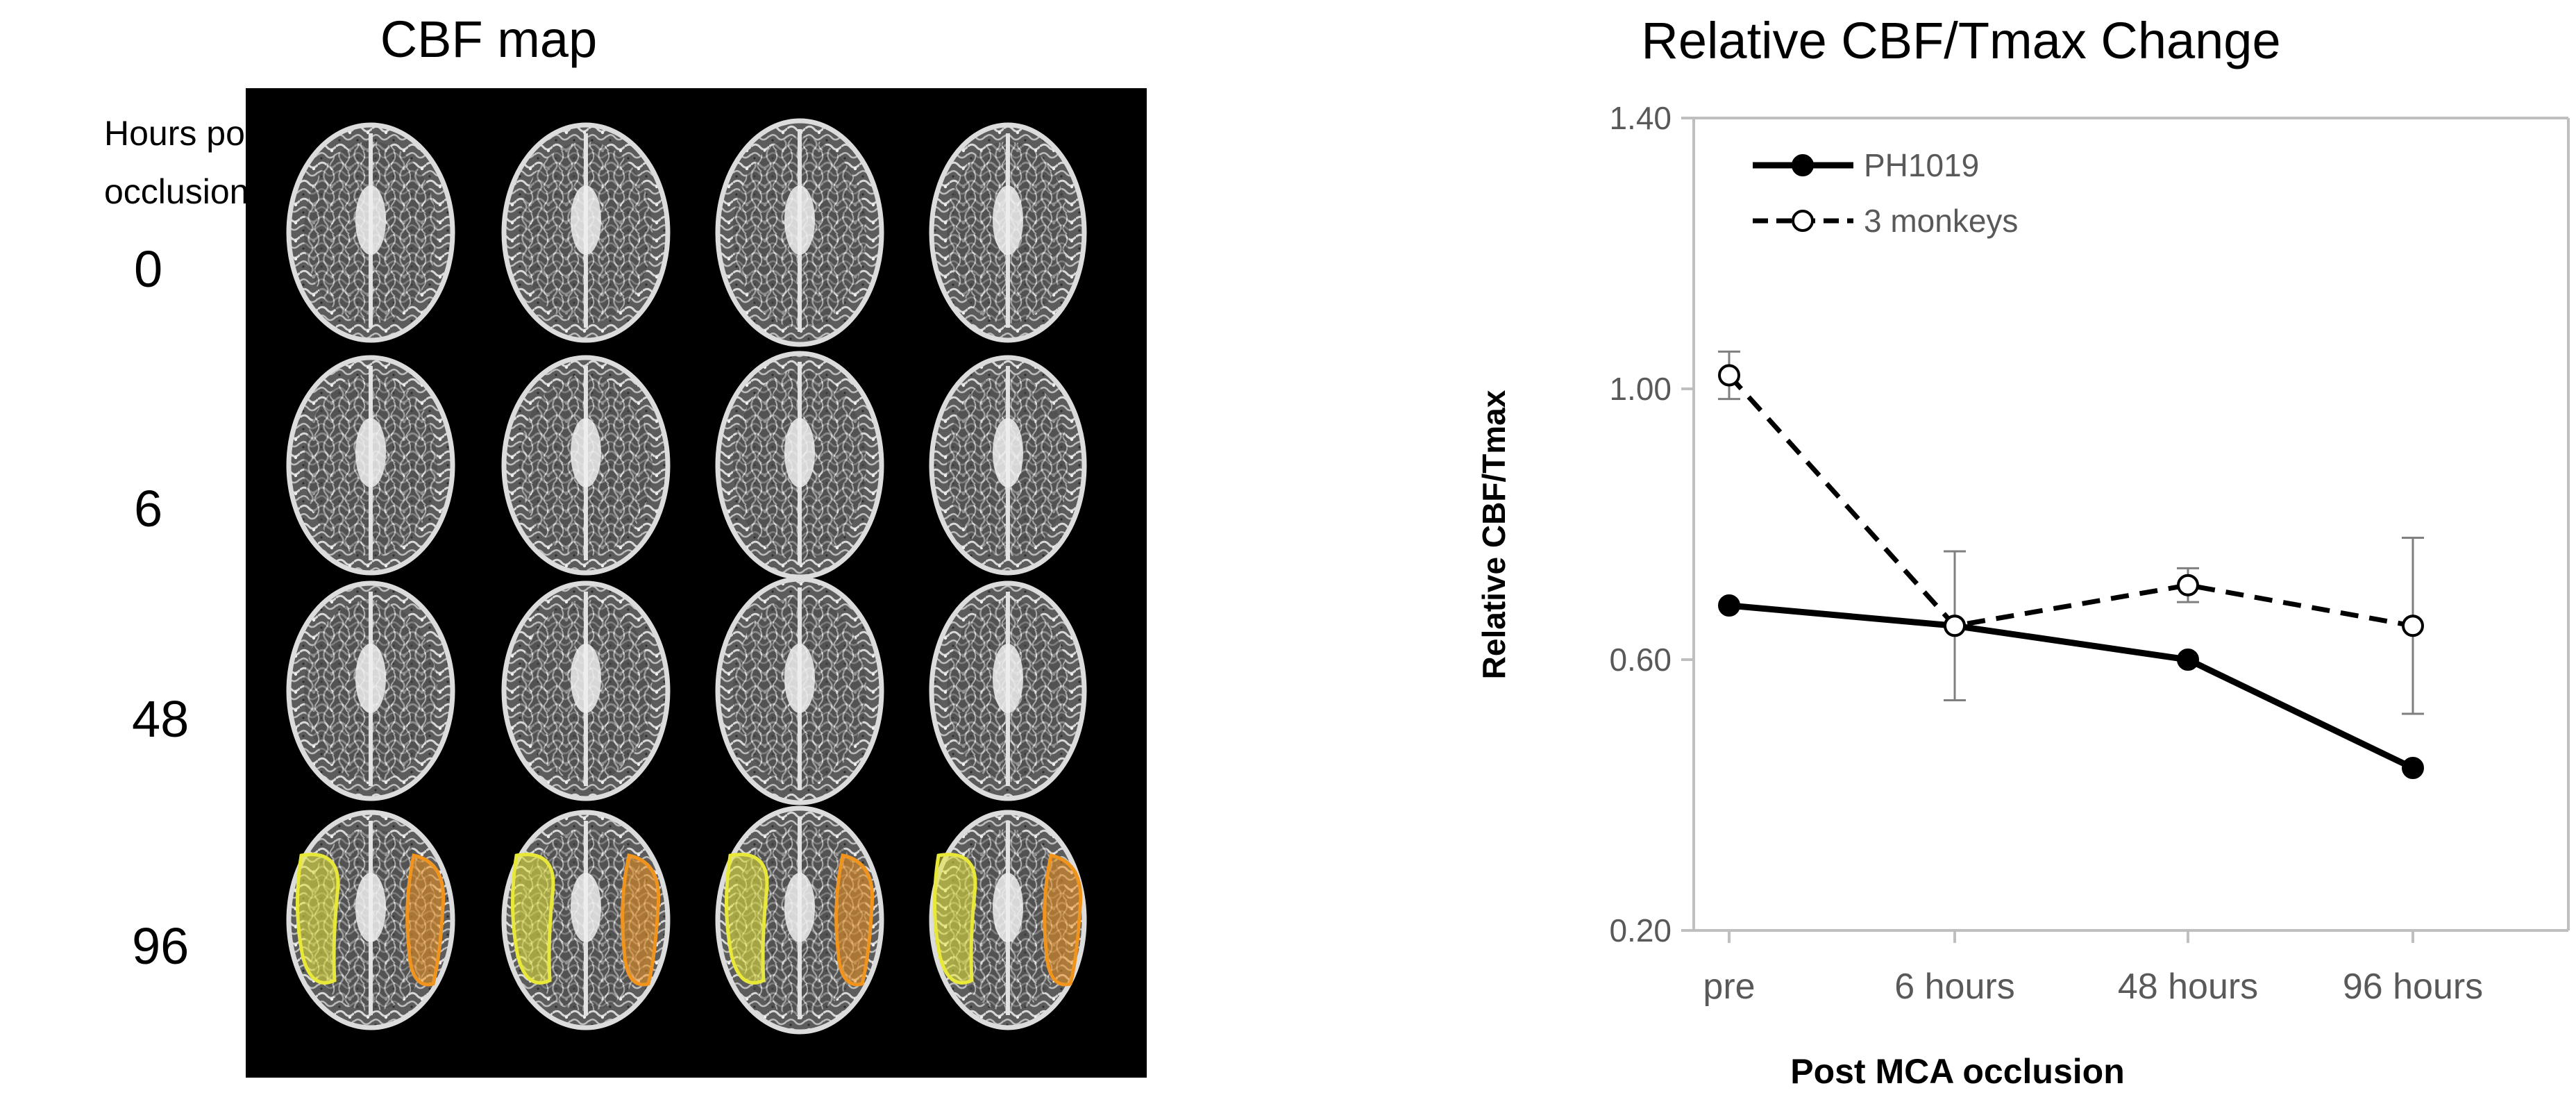 The width and height of the screenshot is (2576, 1095). What do you see at coordinates (148, 269) in the screenshot?
I see `row-label-0: 0` at bounding box center [148, 269].